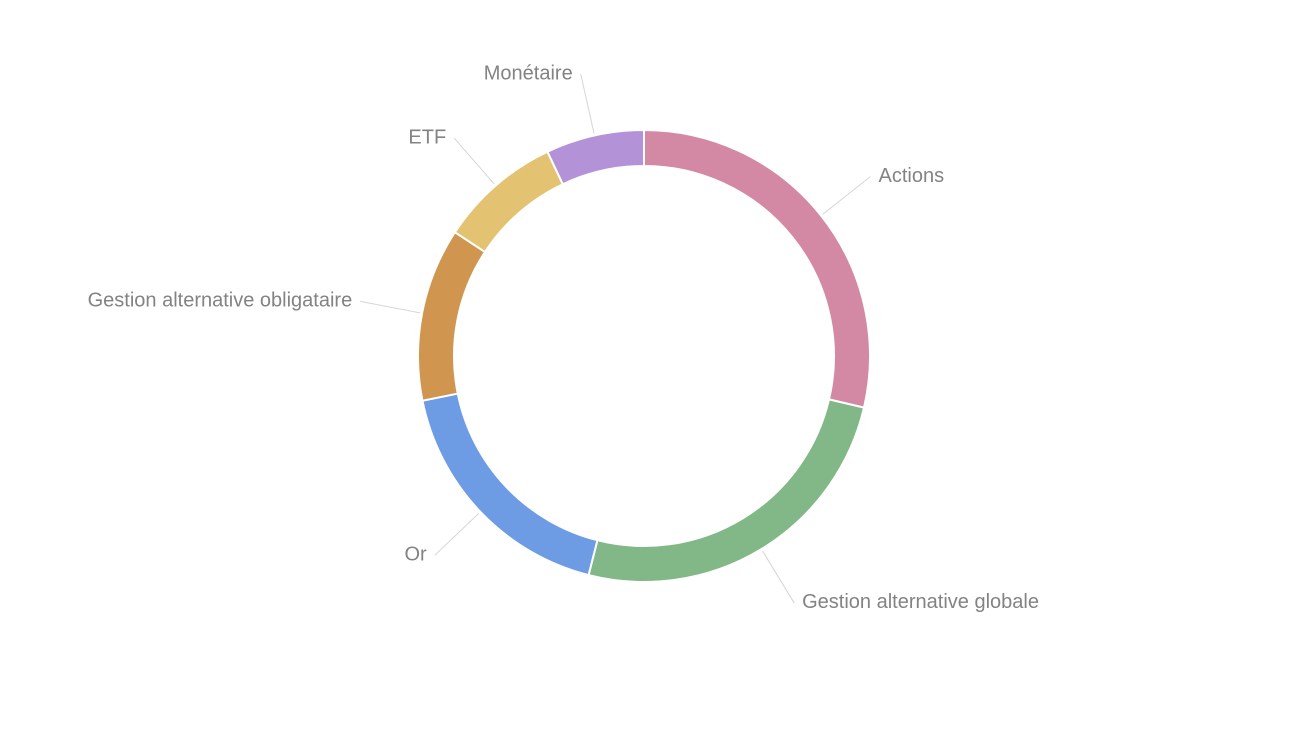 The image size is (1310, 738). I want to click on leader-line-etf, so click(474, 161).